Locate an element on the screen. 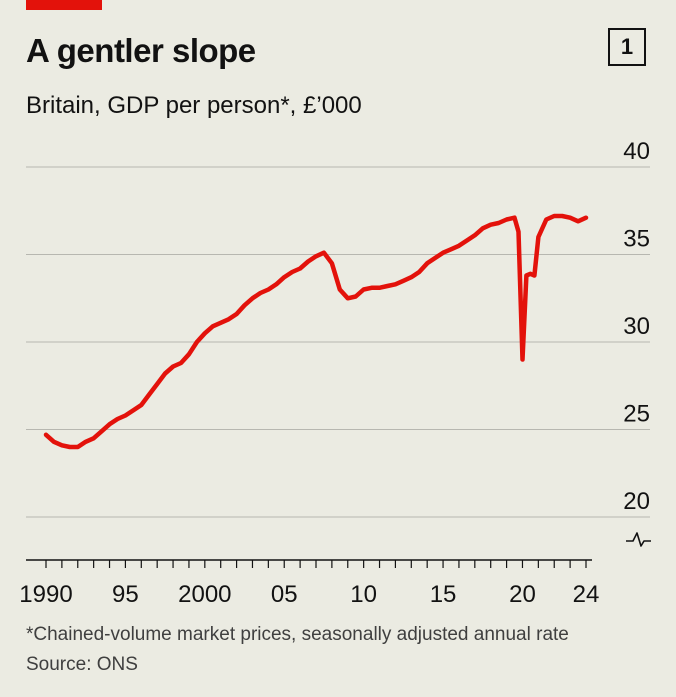 The image size is (676, 697). y-axis-break is located at coordinates (638, 539).